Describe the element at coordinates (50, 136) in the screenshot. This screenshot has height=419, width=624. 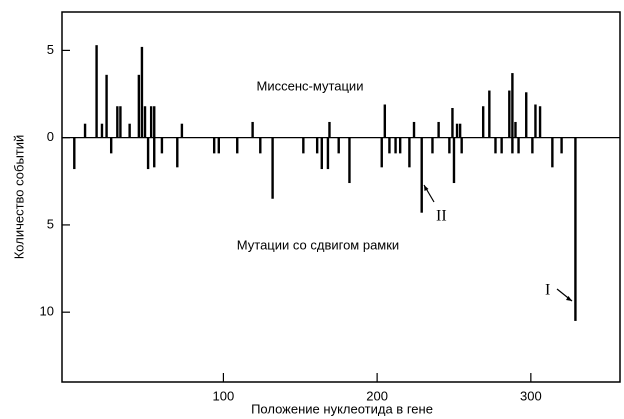
I see `y-tick-label: 0` at that location.